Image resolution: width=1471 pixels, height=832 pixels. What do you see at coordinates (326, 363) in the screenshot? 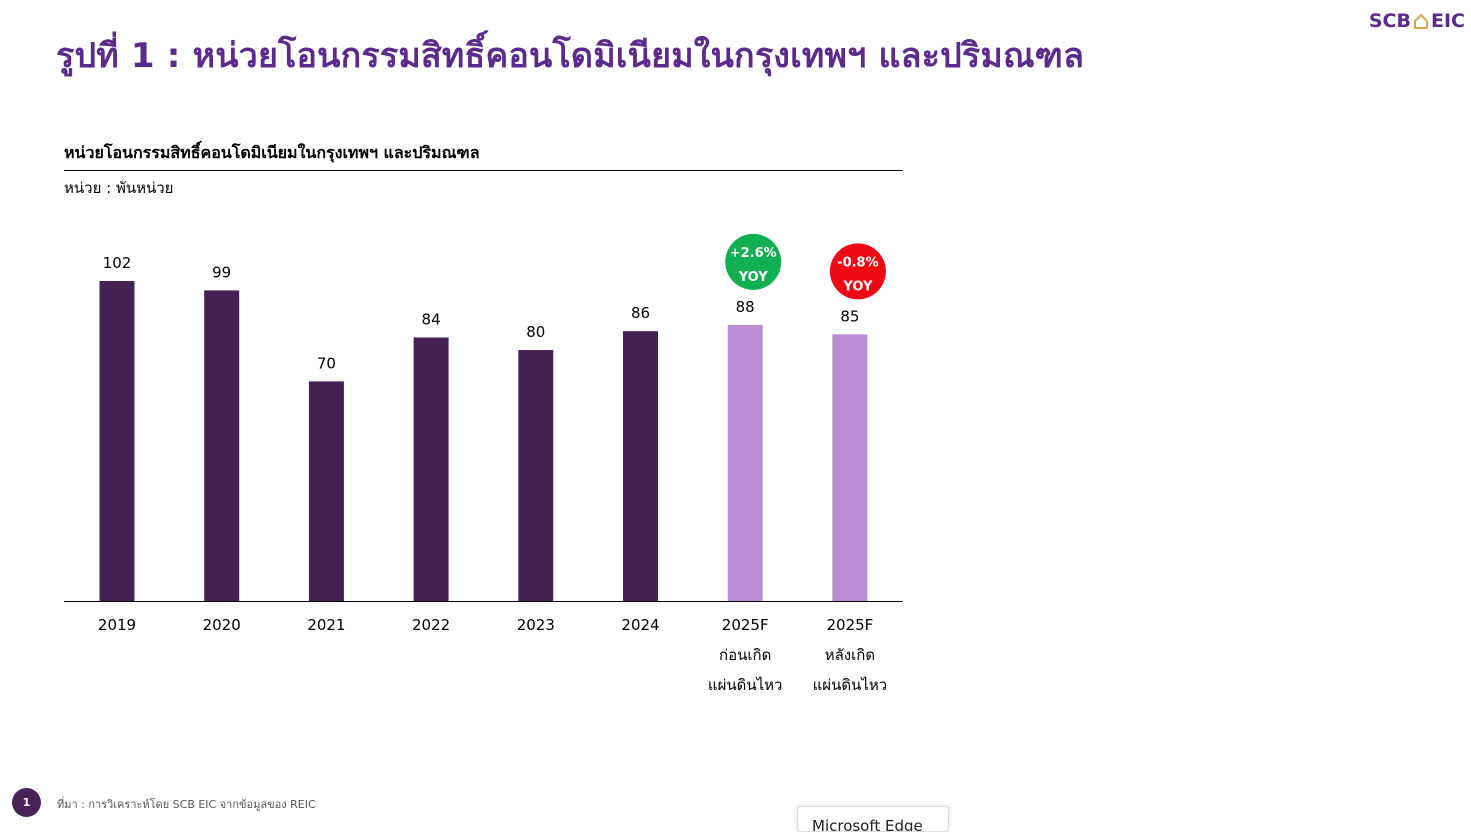
I see `data-label-2: 70` at bounding box center [326, 363].